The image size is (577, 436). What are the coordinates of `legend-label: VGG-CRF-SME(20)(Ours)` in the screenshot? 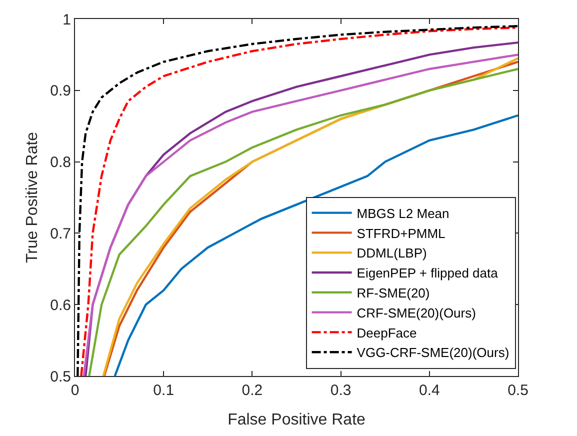 It's located at (433, 352).